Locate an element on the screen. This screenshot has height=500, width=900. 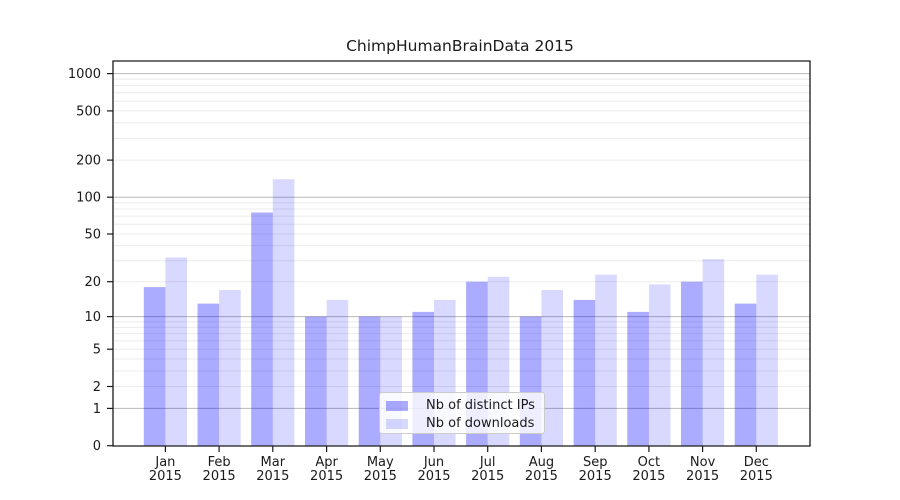
y-tick-label-5: 5 is located at coordinates (97, 350).